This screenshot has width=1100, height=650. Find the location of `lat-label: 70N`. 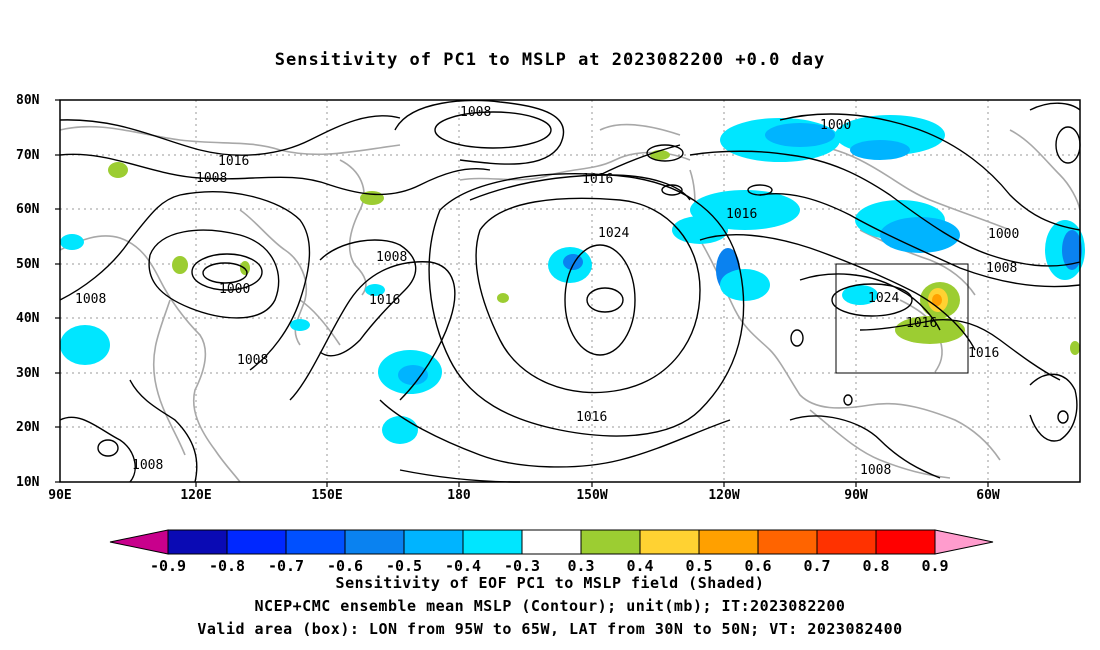

lat-label: 70N is located at coordinates (28, 155).